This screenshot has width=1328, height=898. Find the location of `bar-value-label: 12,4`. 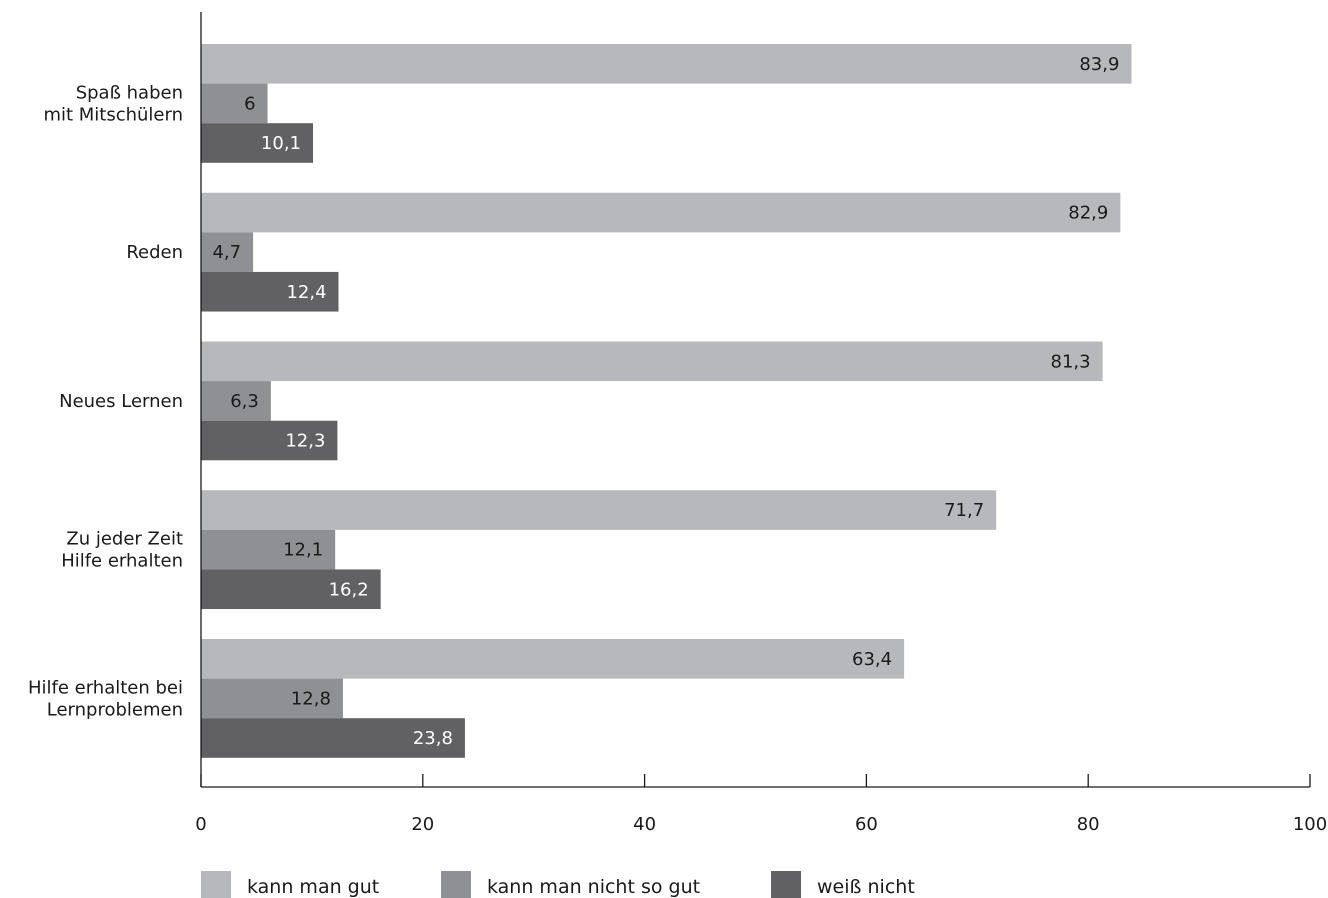

bar-value-label: 12,4 is located at coordinates (306, 292).